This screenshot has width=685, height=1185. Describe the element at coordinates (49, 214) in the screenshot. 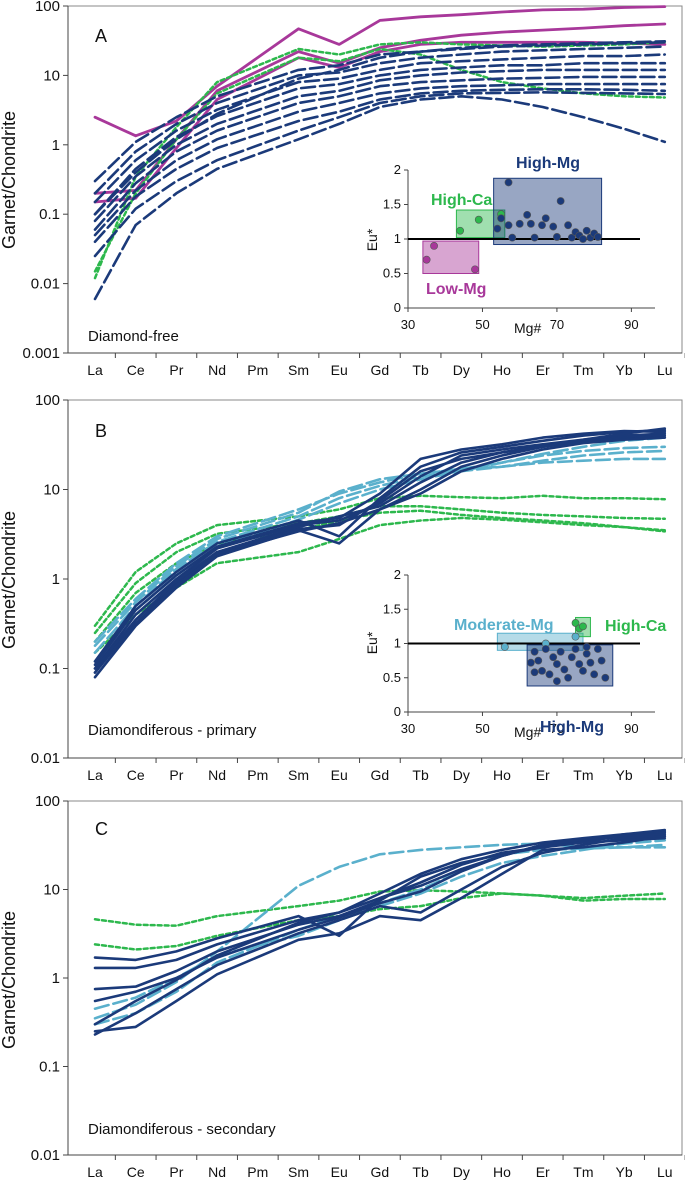

I see `panel-a-y-tick-label: 0.1` at that location.